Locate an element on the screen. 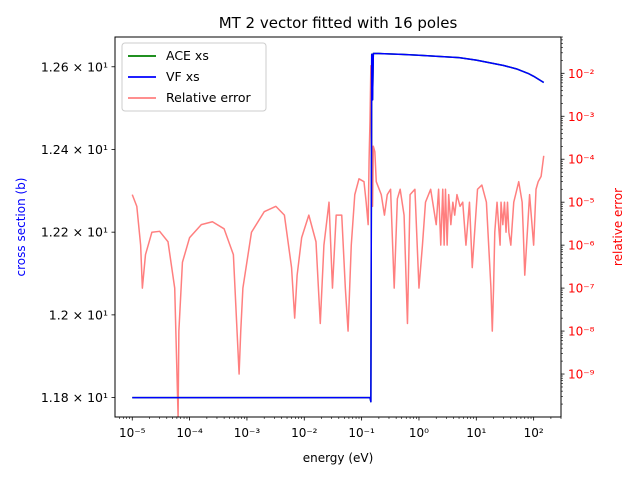 The height and width of the screenshot is (485, 640). left-tick-label: 1.22 × 10¹ is located at coordinates (74, 232).